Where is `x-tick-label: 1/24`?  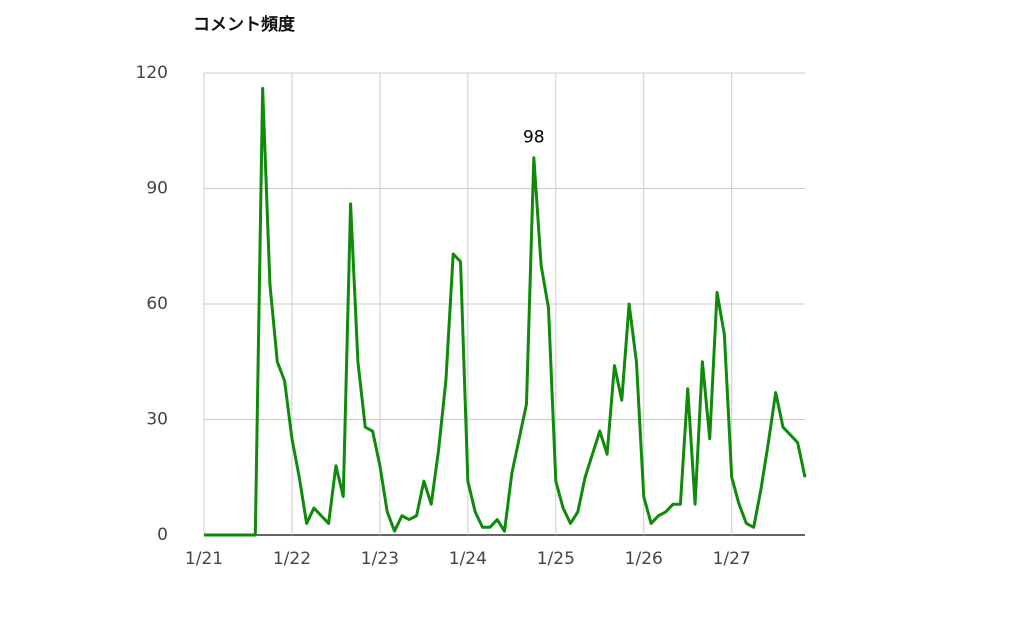 x-tick-label: 1/24 is located at coordinates (468, 559).